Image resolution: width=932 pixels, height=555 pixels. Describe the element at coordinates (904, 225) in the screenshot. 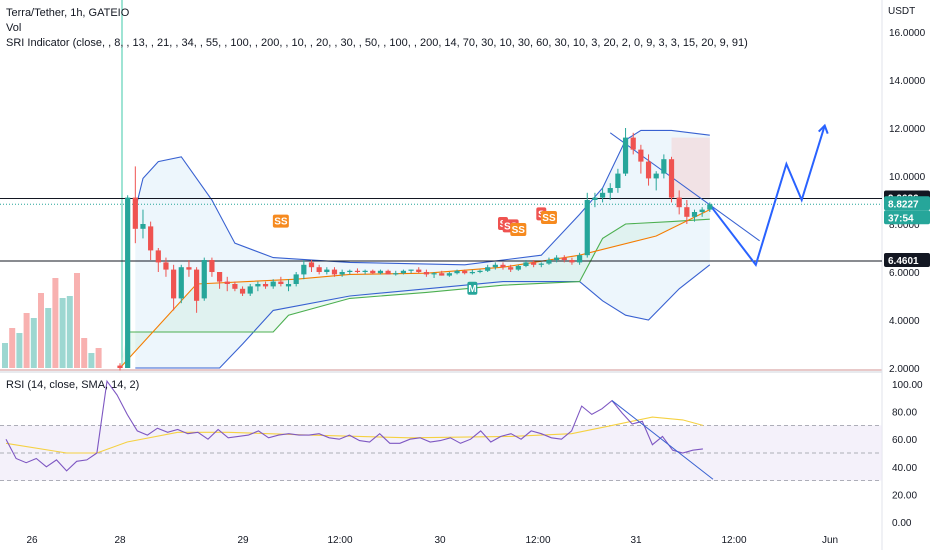

I see `price-axis-tick: 8.0000` at that location.